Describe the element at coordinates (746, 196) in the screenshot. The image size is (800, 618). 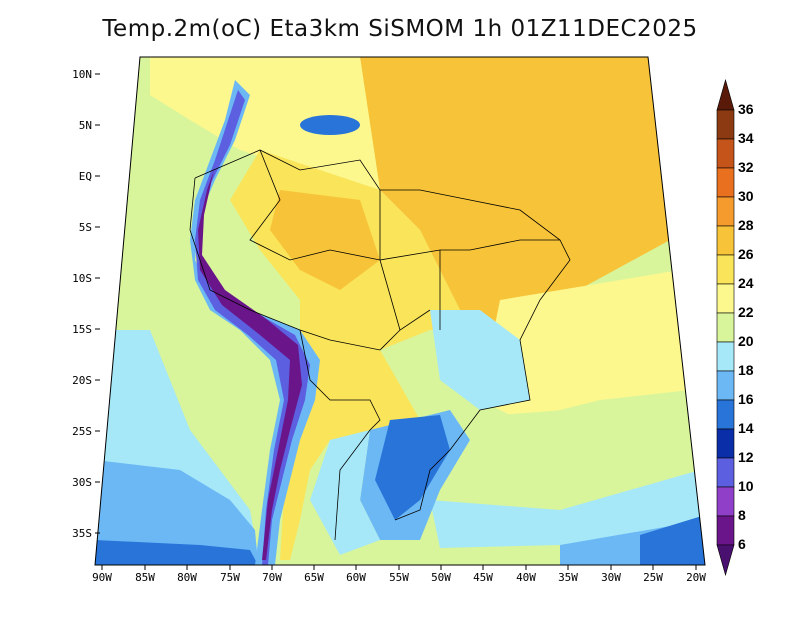
I see `colorbar-label: 30` at that location.